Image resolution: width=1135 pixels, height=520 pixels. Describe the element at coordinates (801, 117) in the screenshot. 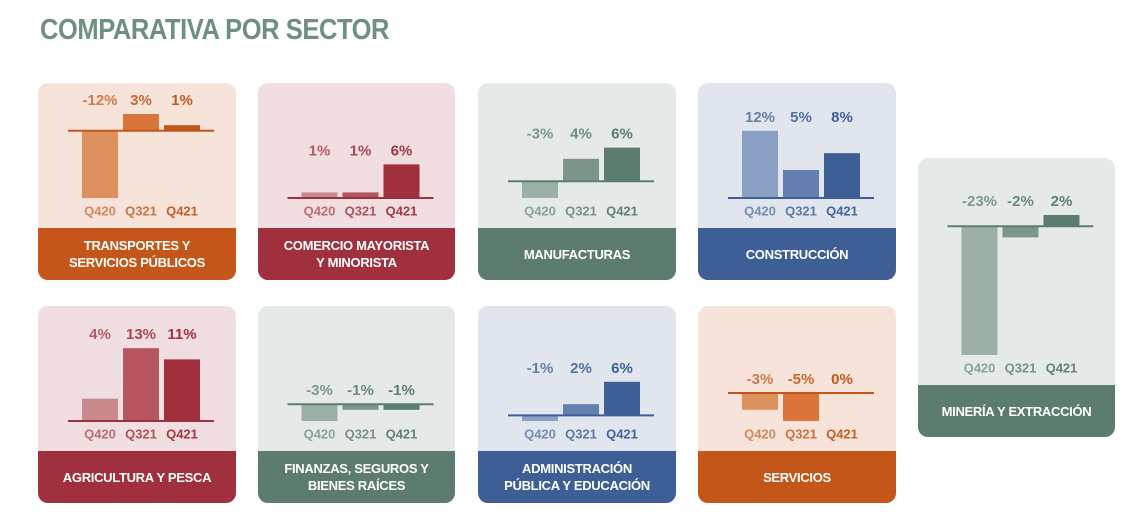

I see `value-label: 5%` at that location.